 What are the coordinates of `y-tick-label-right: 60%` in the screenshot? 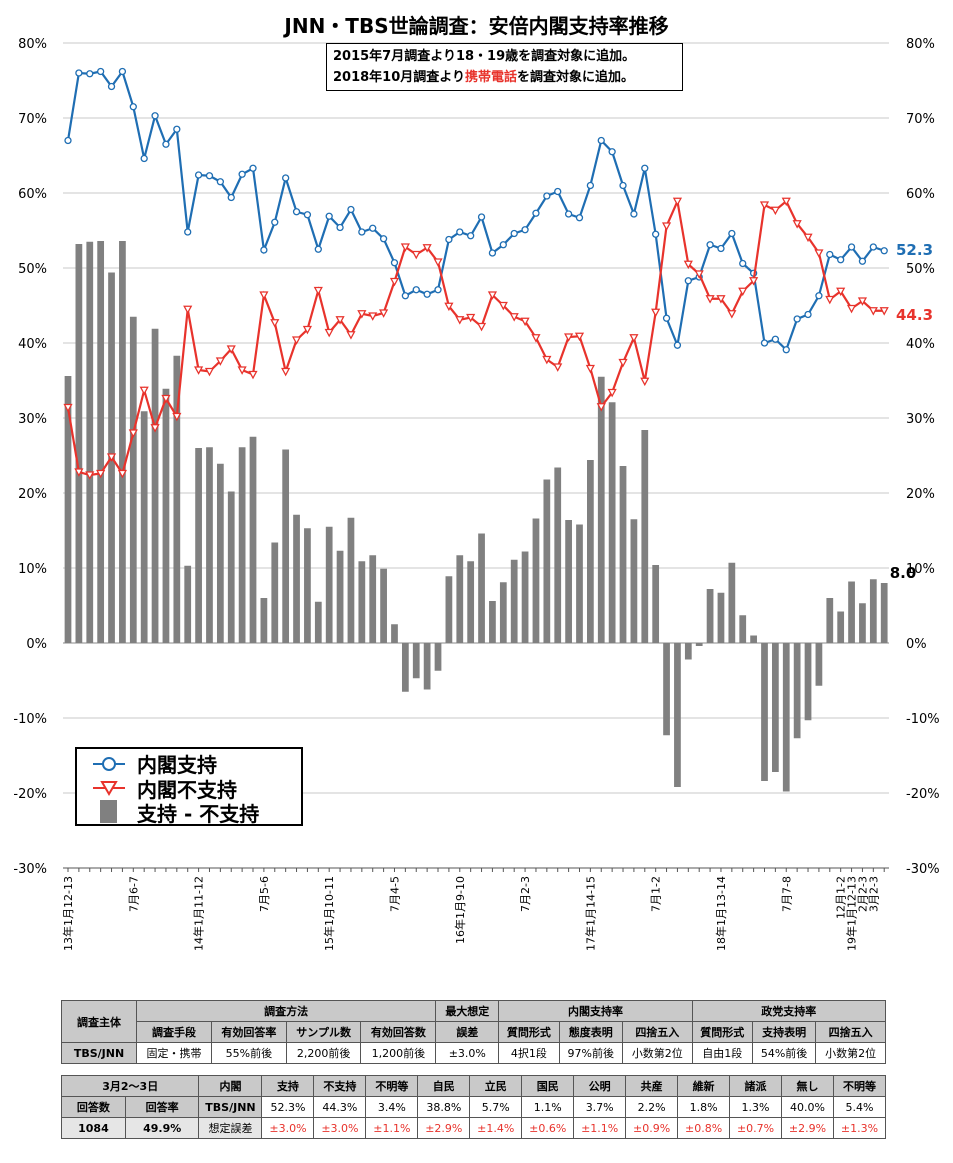 It's located at (920, 194).